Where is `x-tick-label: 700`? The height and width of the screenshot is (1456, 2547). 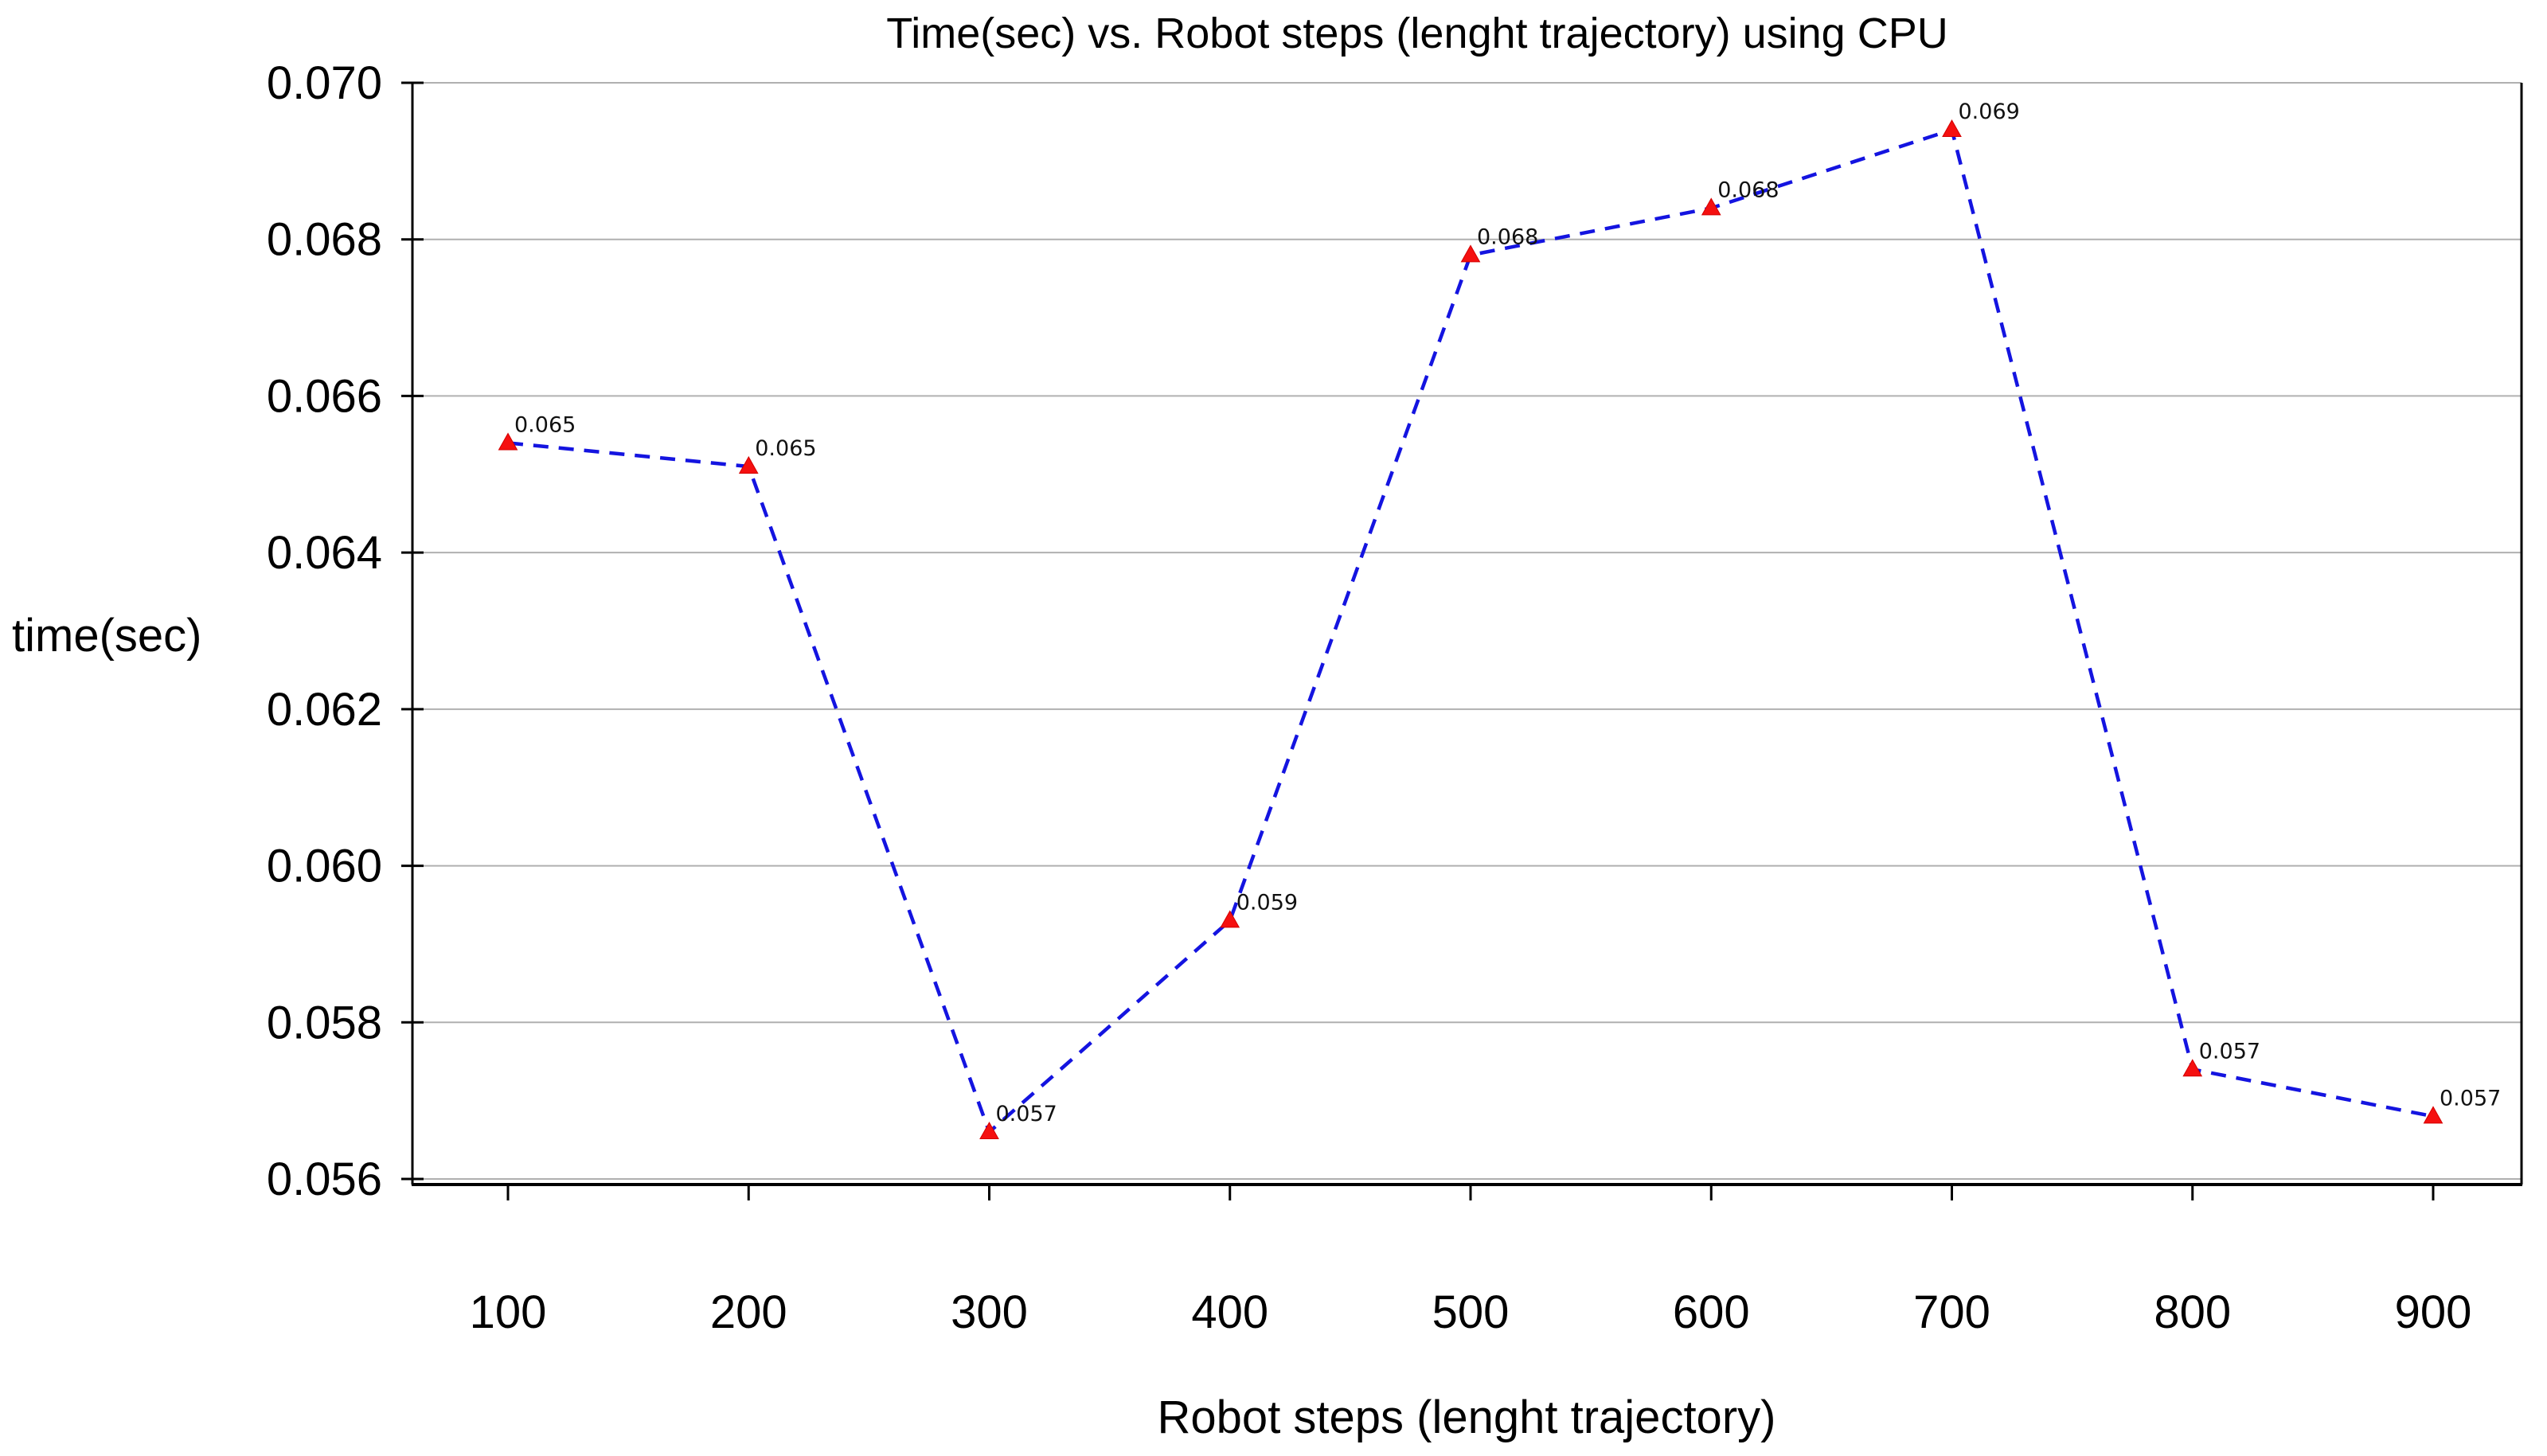
x-tick-label: 700 is located at coordinates (1952, 1312).